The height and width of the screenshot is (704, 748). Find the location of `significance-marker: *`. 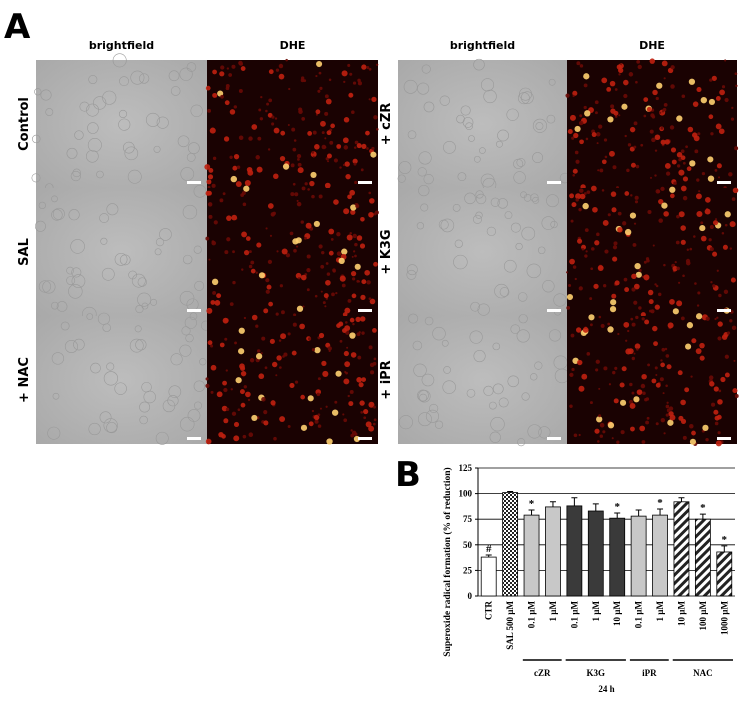

significance-marker: * is located at coordinates (532, 504).